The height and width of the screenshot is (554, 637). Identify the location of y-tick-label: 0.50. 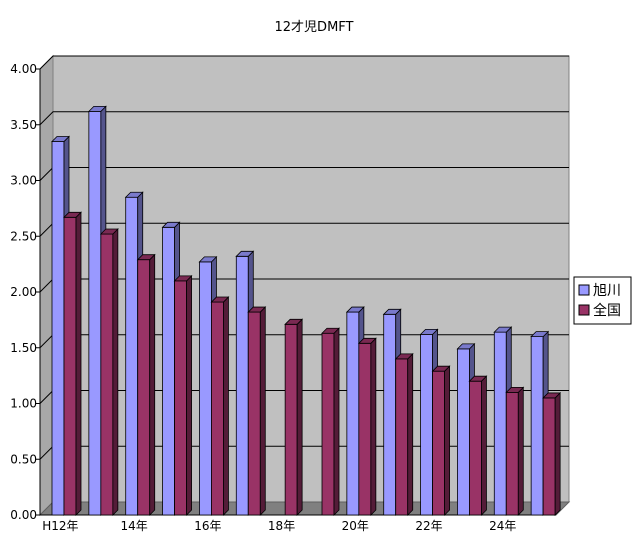
(23, 459).